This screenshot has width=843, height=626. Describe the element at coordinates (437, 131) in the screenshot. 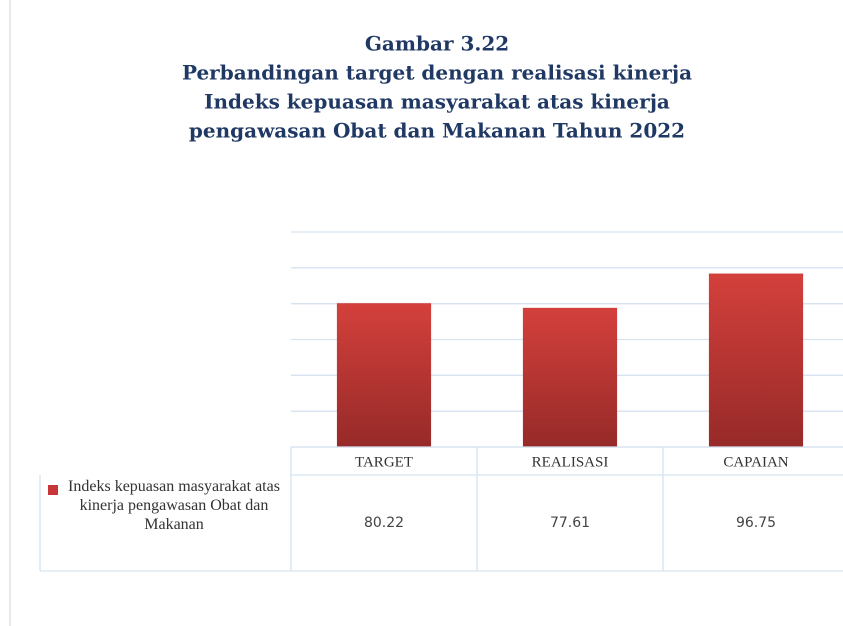

I see `chart-title: pengawasan Obat dan Makanan Tahun 2022` at that location.